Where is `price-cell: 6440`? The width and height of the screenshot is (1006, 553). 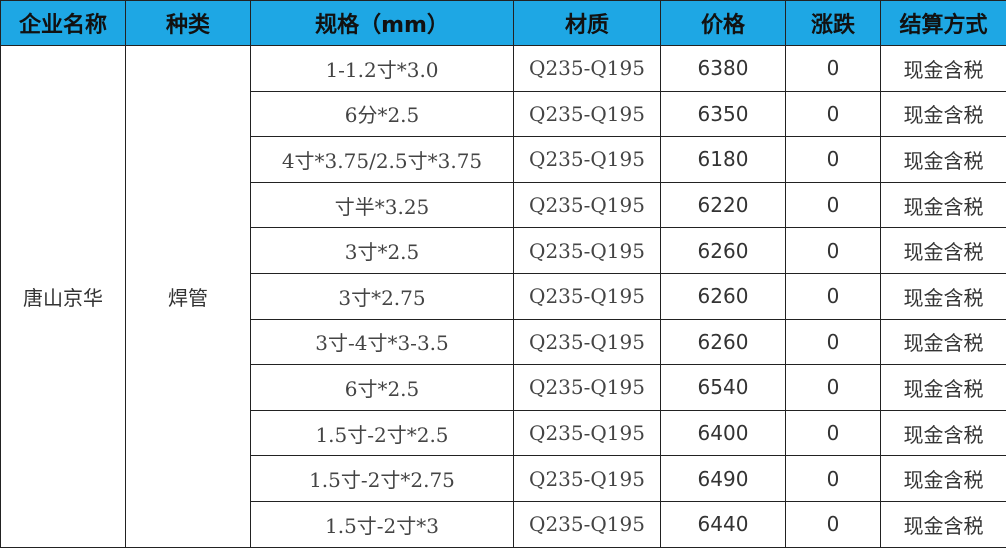
price-cell: 6440 is located at coordinates (723, 524).